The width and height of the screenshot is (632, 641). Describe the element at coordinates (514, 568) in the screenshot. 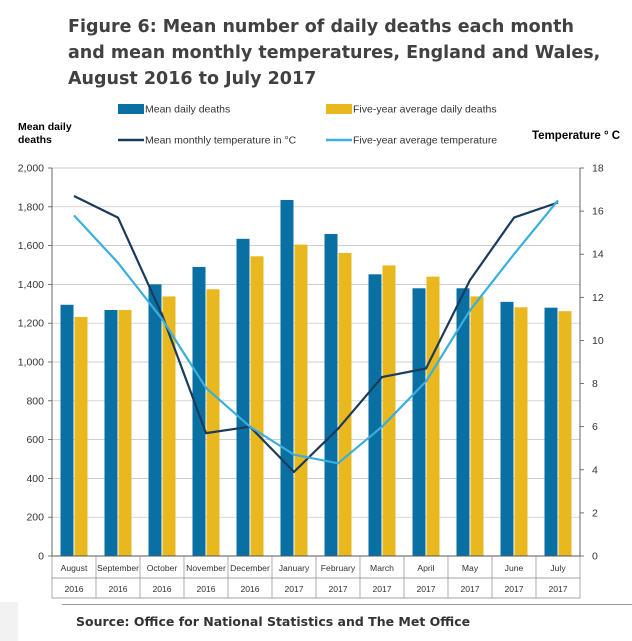

I see `x-tick-label-month: June` at that location.